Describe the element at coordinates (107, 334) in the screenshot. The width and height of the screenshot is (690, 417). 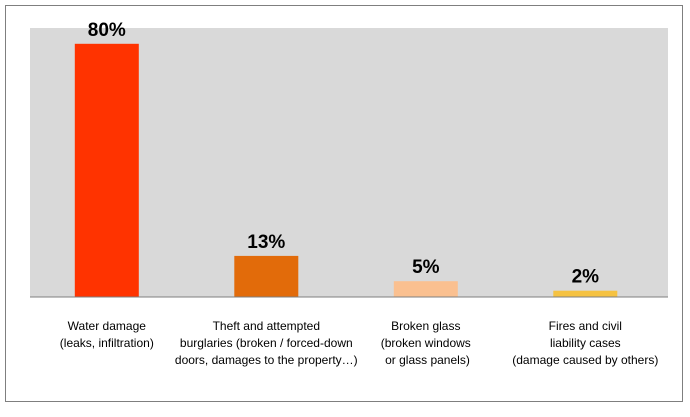
I see `category-label-1: Water damage (leaks, infiltration)` at that location.